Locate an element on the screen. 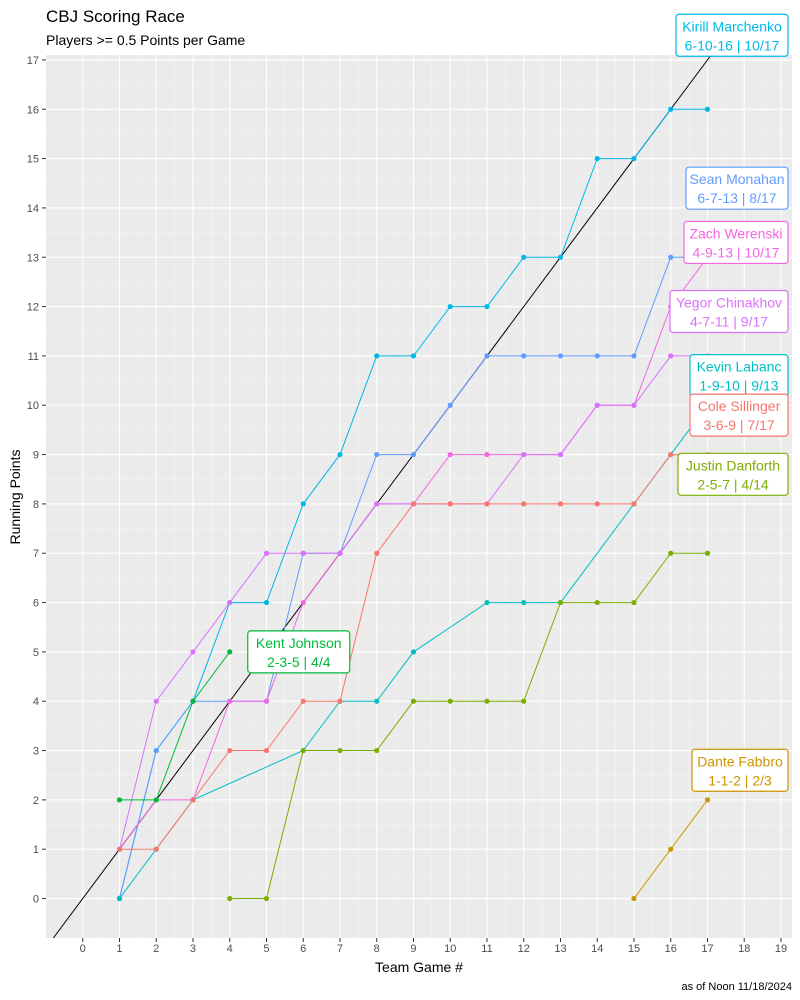 The image size is (800, 1000). label-player-name: Kirill Marchenko is located at coordinates (732, 26).